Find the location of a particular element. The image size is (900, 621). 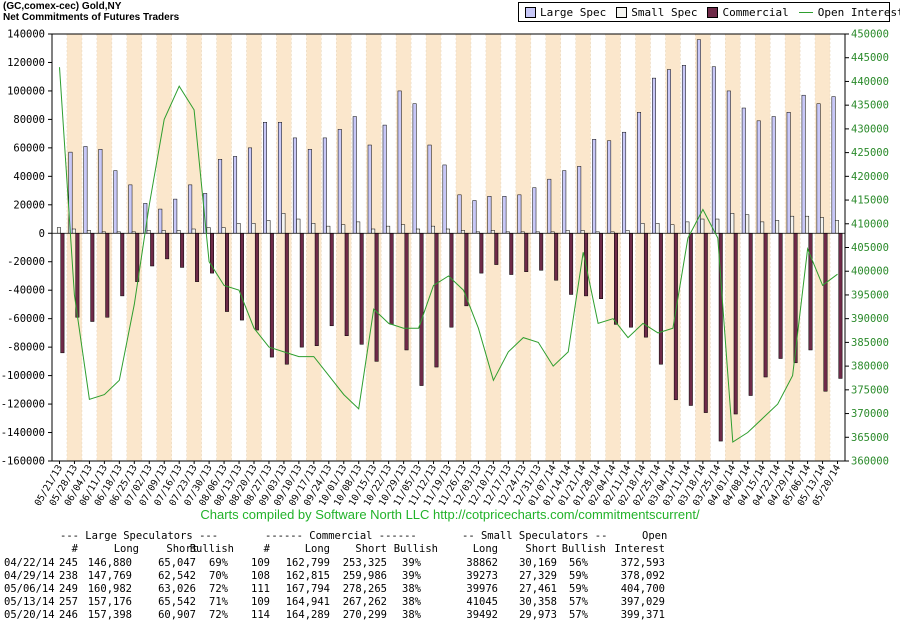

legend-small-spec: Small Spec is located at coordinates (656, 12).